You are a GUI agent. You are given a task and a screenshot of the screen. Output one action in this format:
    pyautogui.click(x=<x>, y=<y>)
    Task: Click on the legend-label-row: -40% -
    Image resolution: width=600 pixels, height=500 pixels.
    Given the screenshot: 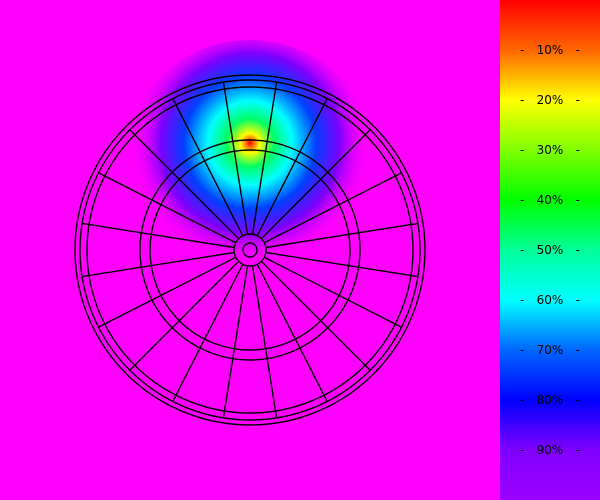 What is the action you would take?
    pyautogui.click(x=550, y=200)
    